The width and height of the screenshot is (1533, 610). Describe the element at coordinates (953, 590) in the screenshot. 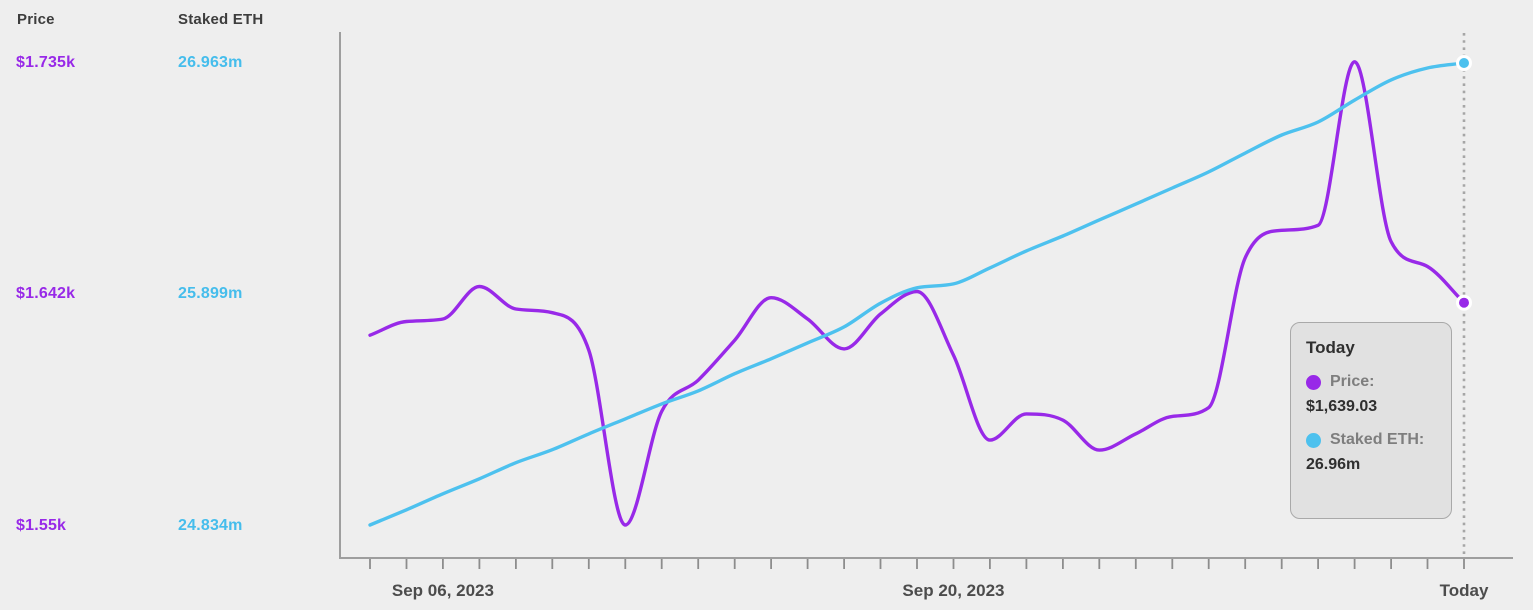

I see `x-tick-label-sep20: Sep 20, 2023` at that location.